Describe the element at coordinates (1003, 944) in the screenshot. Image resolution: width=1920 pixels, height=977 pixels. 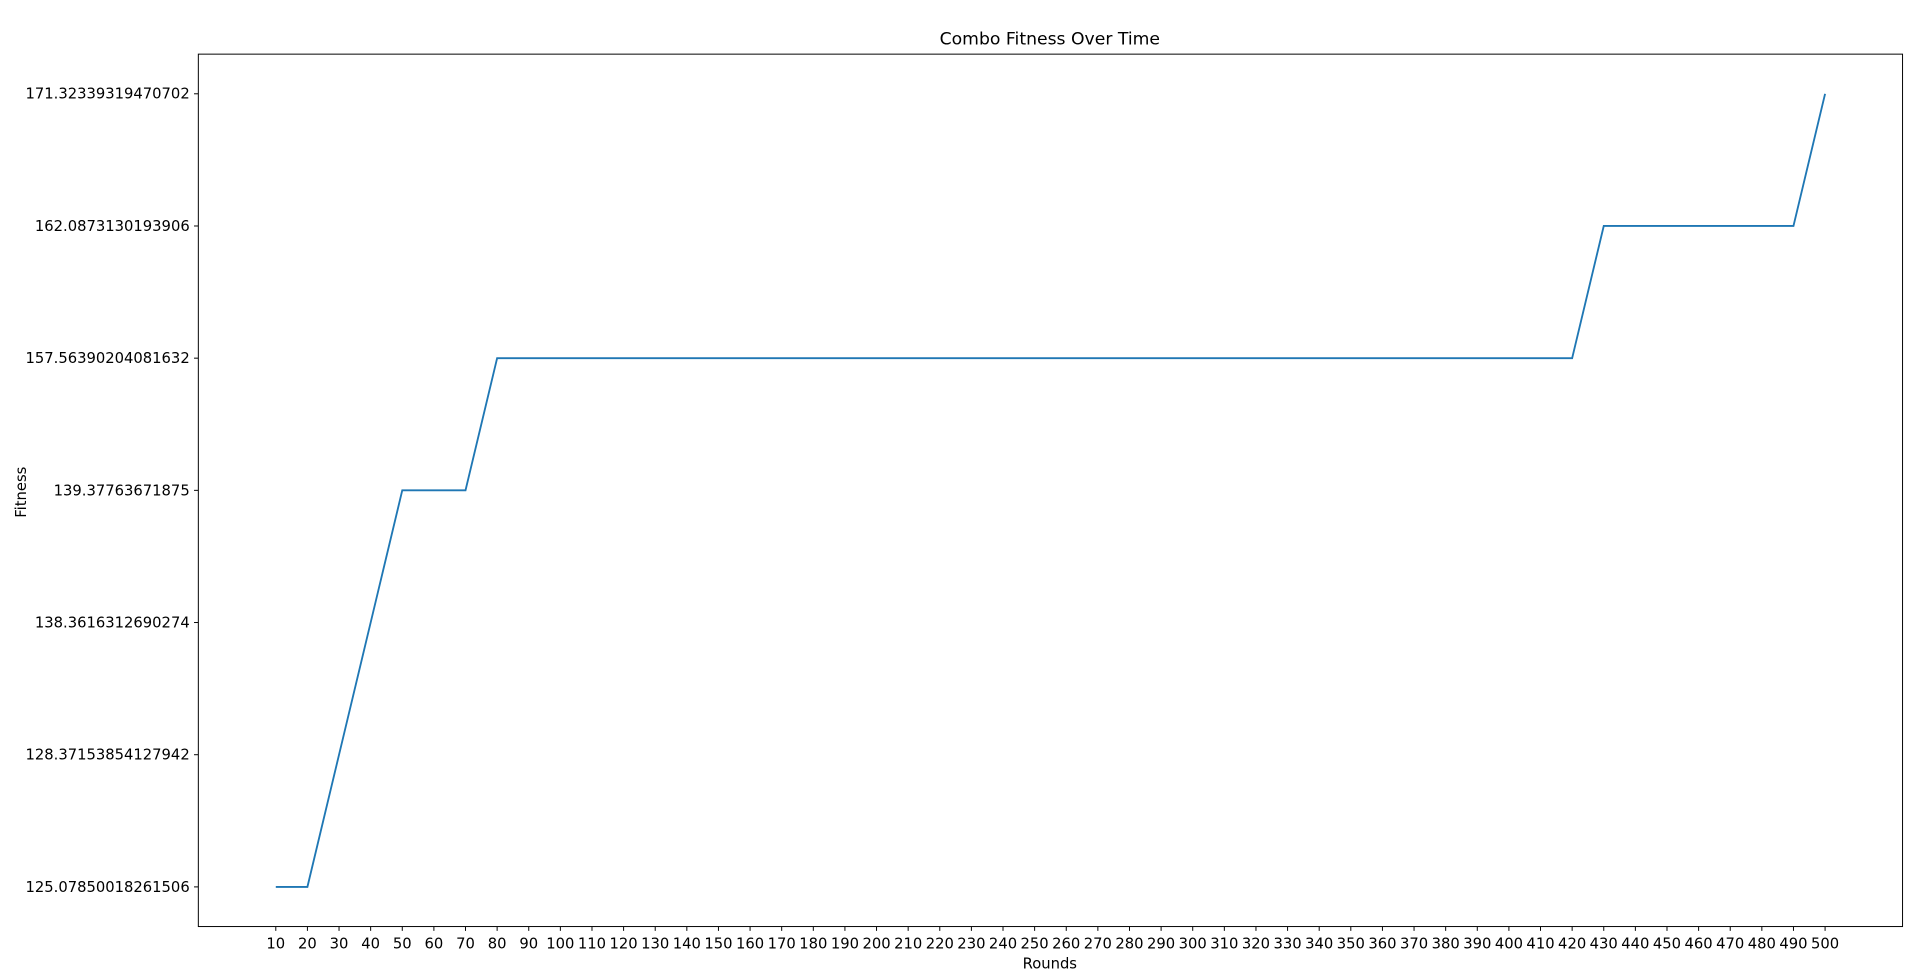
I see `x-tick-label: 240` at that location.